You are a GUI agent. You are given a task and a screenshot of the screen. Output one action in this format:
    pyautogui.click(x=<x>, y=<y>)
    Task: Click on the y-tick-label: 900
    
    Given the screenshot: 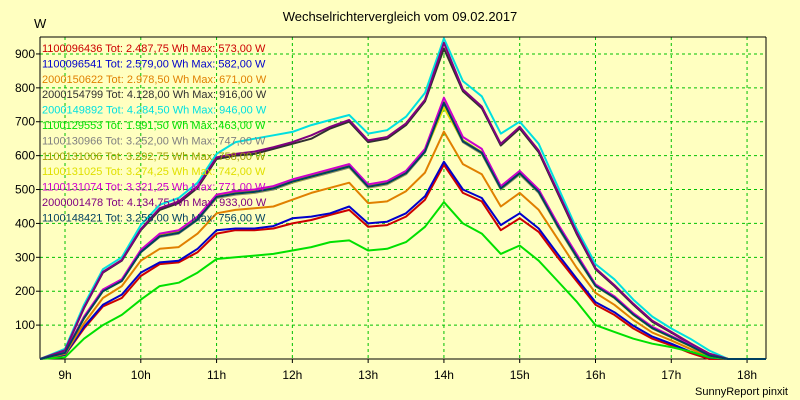 What is the action you would take?
    pyautogui.click(x=25, y=54)
    